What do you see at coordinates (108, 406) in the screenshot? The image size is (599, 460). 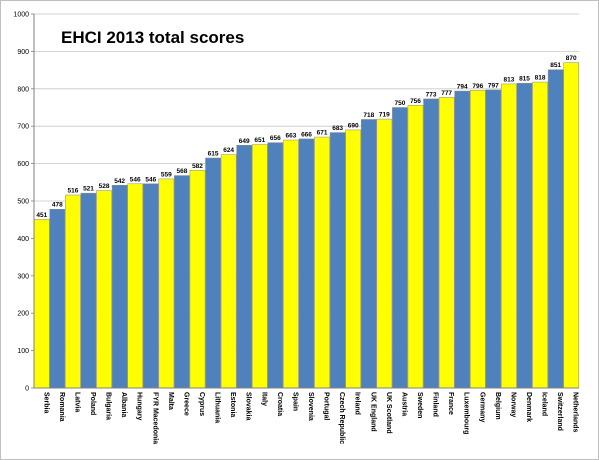 I see `category-label: Bulgaria` at bounding box center [108, 406].